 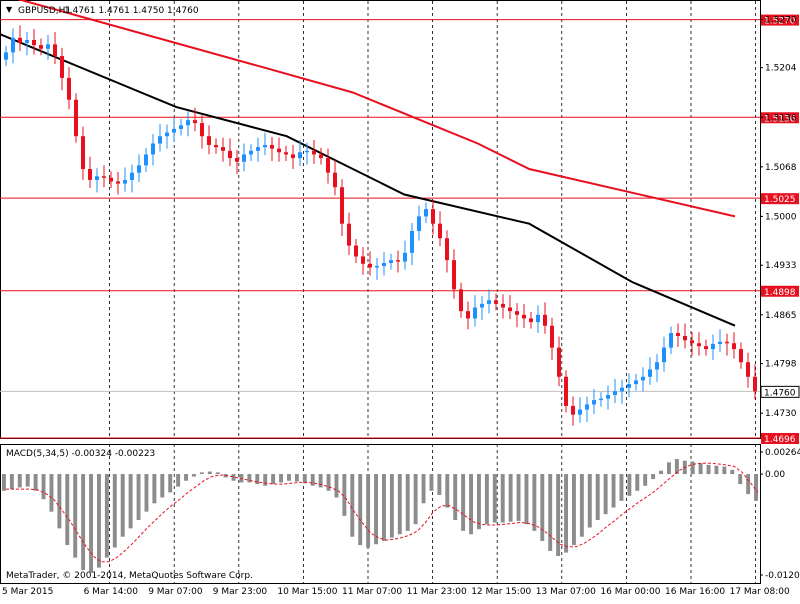 What do you see at coordinates (27, 592) in the screenshot?
I see `x-tick-label: 5 Mar 2015` at bounding box center [27, 592].